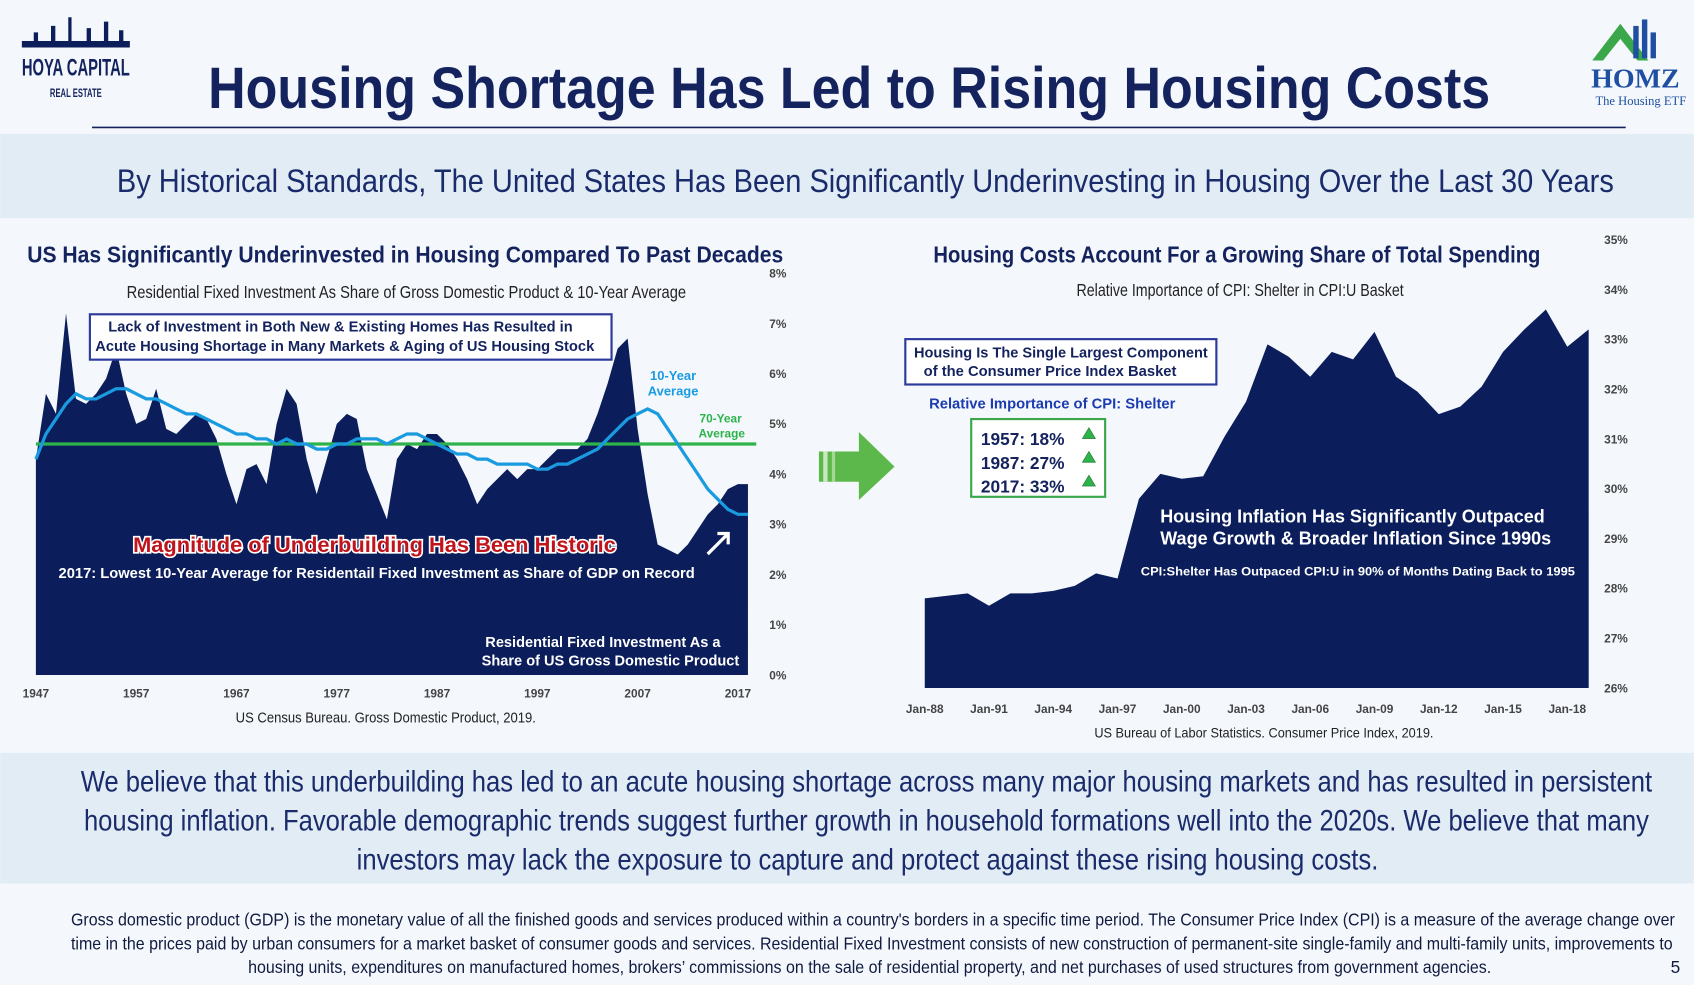 Image resolution: width=1694 pixels, height=985 pixels. Describe the element at coordinates (1053, 709) in the screenshot. I see `x-tick-label: Jan-94` at that location.